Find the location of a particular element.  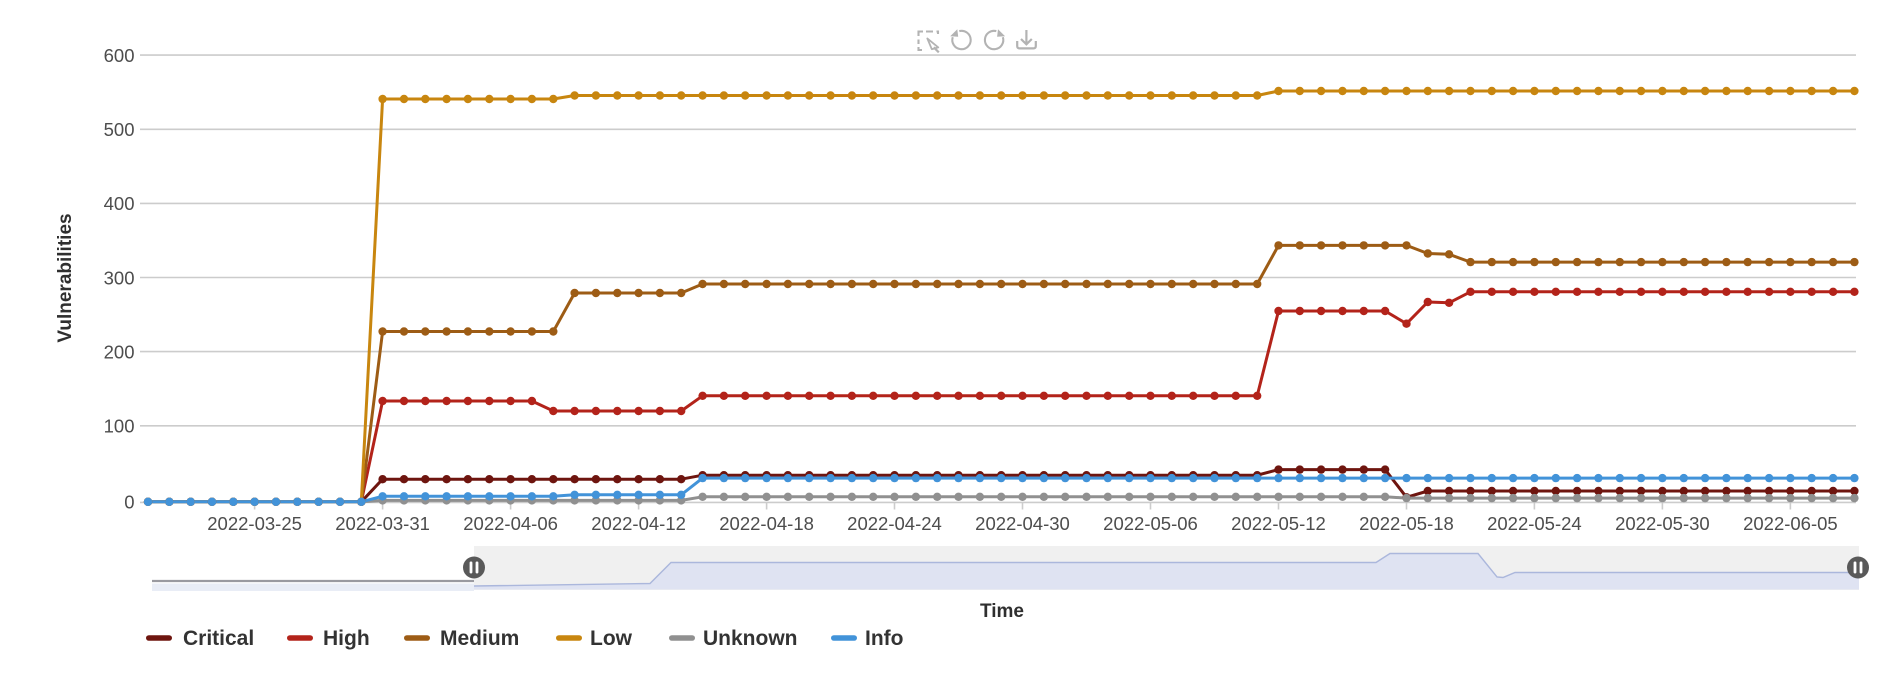

svg-text: Medium is located at coordinates (479, 638).